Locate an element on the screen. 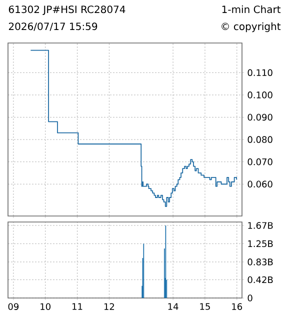  chart-title: 61302 JP#HSI RC28074 is located at coordinates (67, 11).